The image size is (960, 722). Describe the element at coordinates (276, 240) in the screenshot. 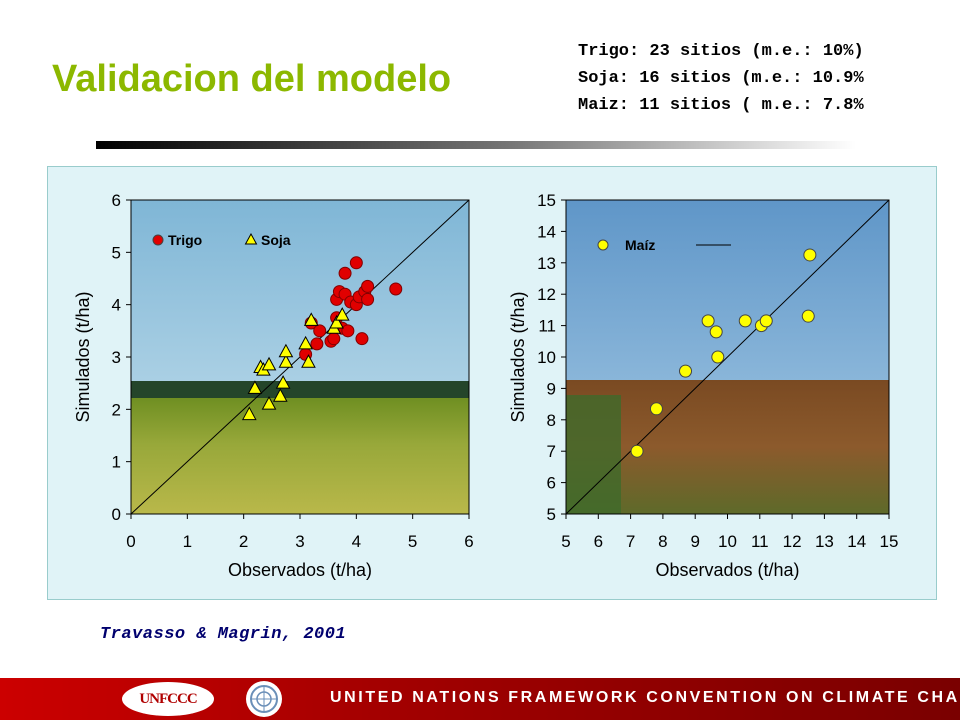

I see `legend-soja-label: Soja` at that location.